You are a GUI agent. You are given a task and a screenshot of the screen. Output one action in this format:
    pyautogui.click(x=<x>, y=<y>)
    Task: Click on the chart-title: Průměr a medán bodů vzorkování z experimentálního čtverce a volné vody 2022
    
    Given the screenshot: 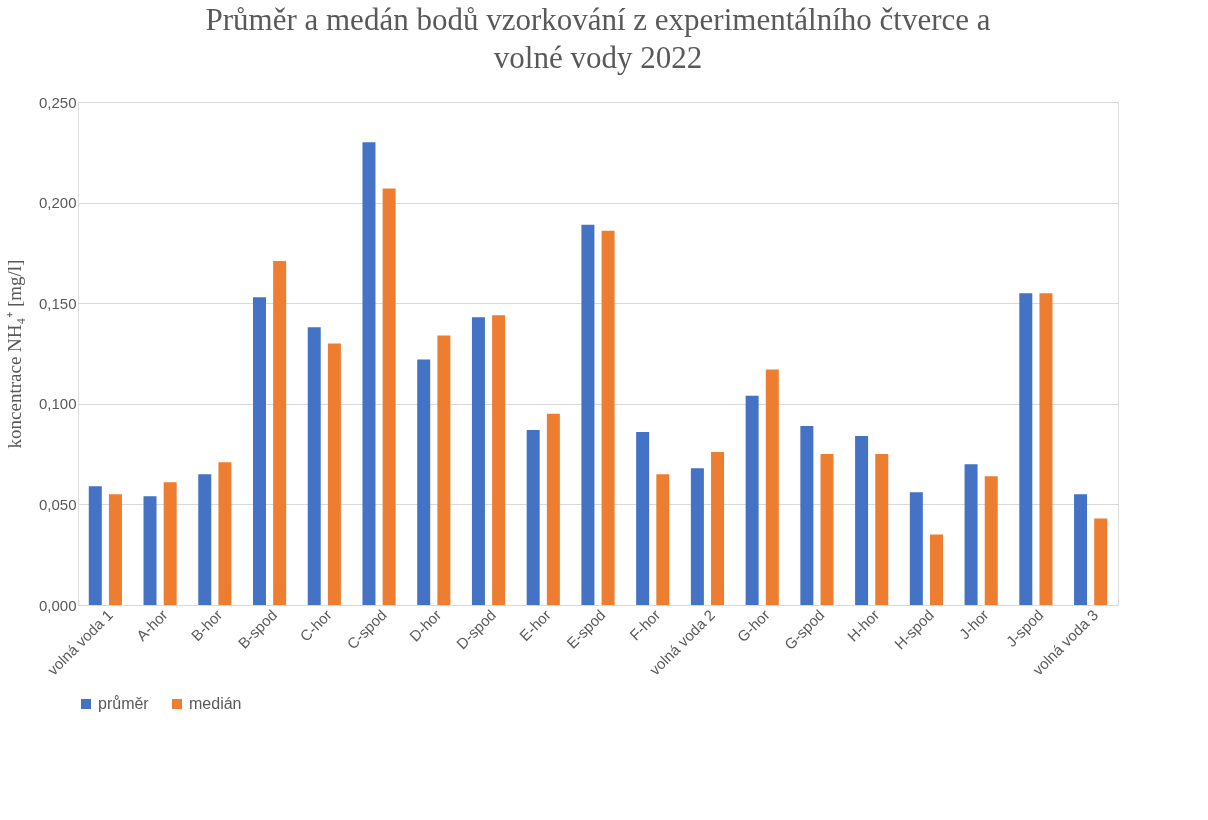 What is the action you would take?
    pyautogui.click(x=598, y=38)
    